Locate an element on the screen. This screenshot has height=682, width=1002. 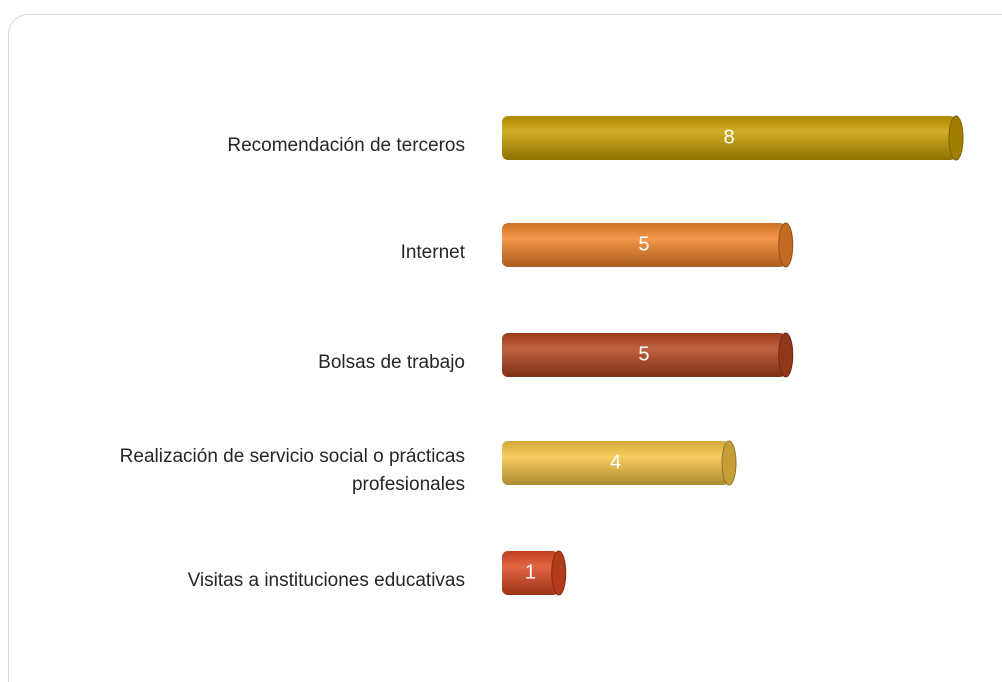
data-label: 8 is located at coordinates (728, 137).